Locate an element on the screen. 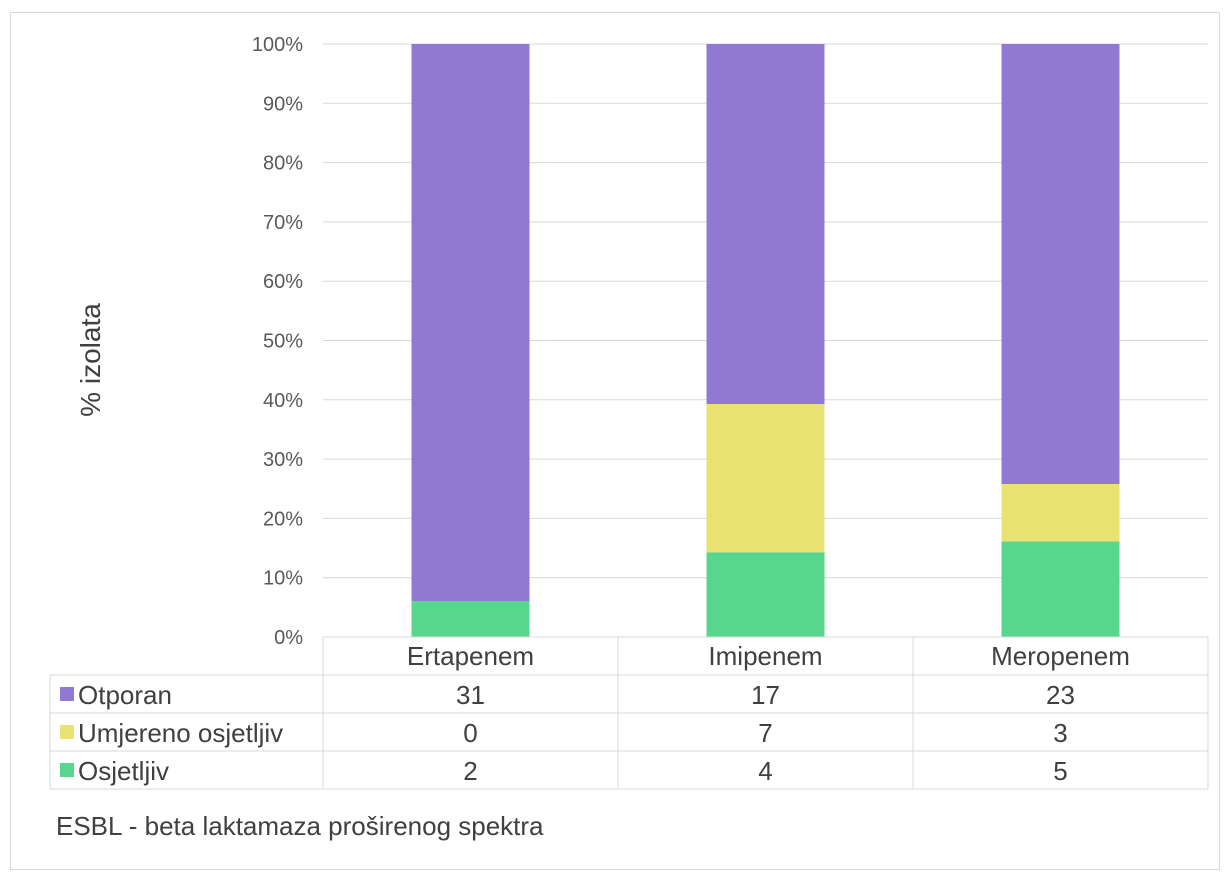 The image size is (1225, 873). y-tick-label: 60% is located at coordinates (283, 282).